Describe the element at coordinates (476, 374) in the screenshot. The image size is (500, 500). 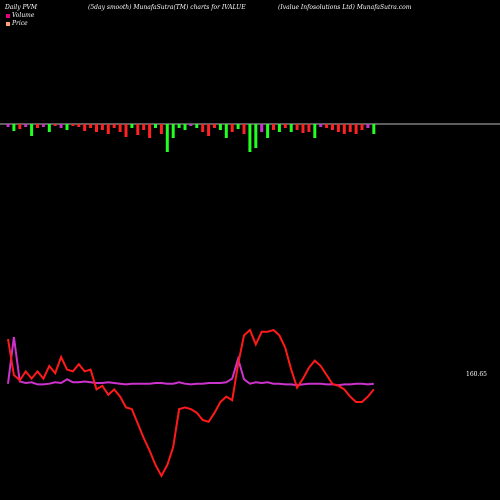
I see `last-price-label: 160.65` at that location.